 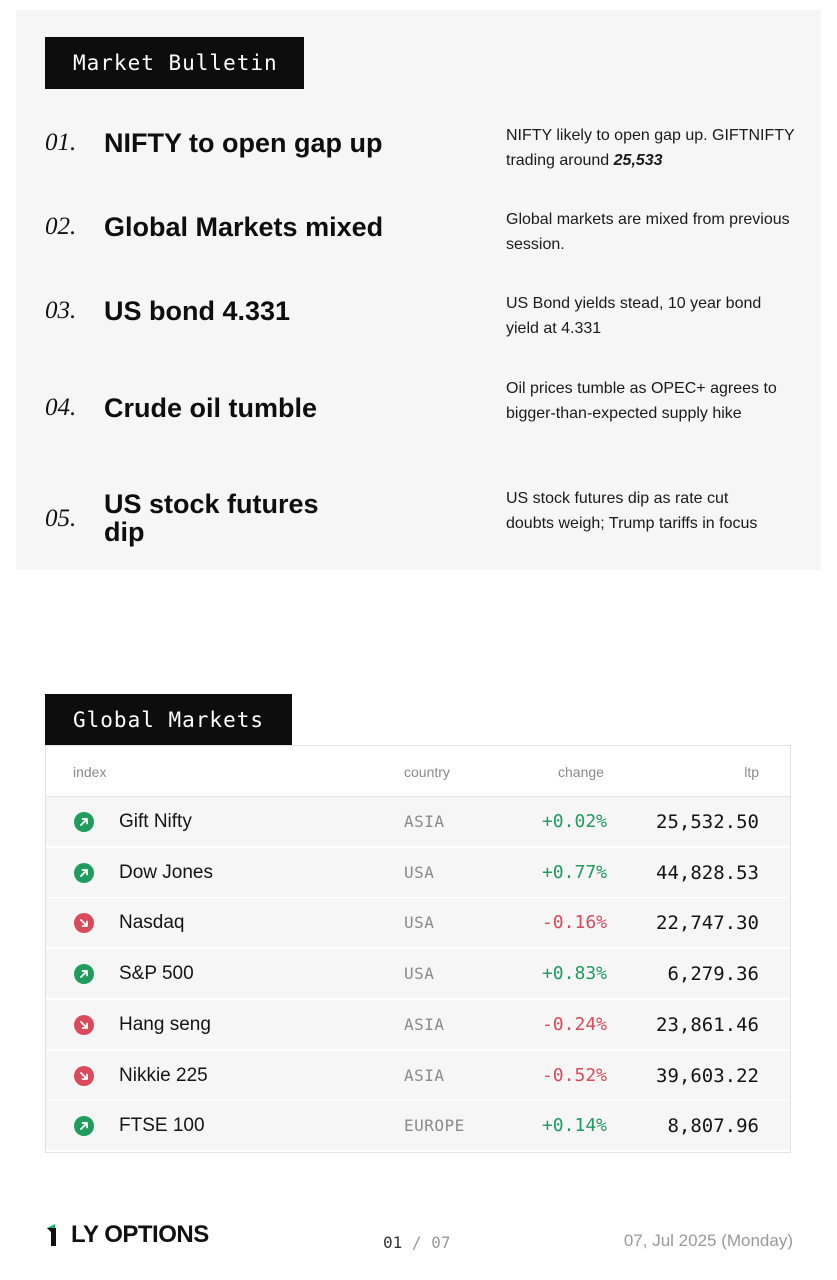 I want to click on index-name: Nikkie 225, so click(x=163, y=1075).